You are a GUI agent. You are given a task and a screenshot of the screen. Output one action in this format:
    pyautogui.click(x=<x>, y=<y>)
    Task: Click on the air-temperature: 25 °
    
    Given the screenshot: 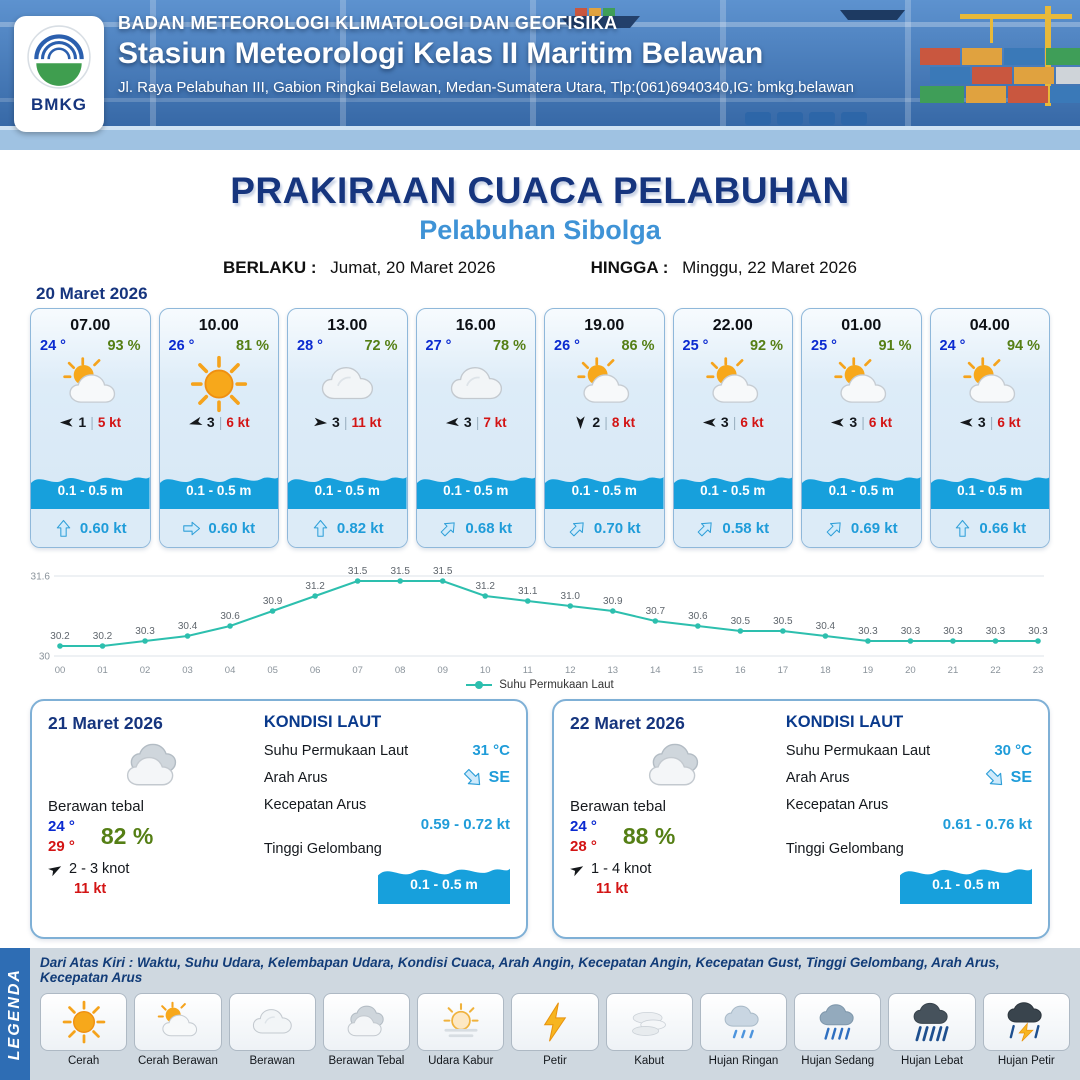 What is the action you would take?
    pyautogui.click(x=824, y=346)
    